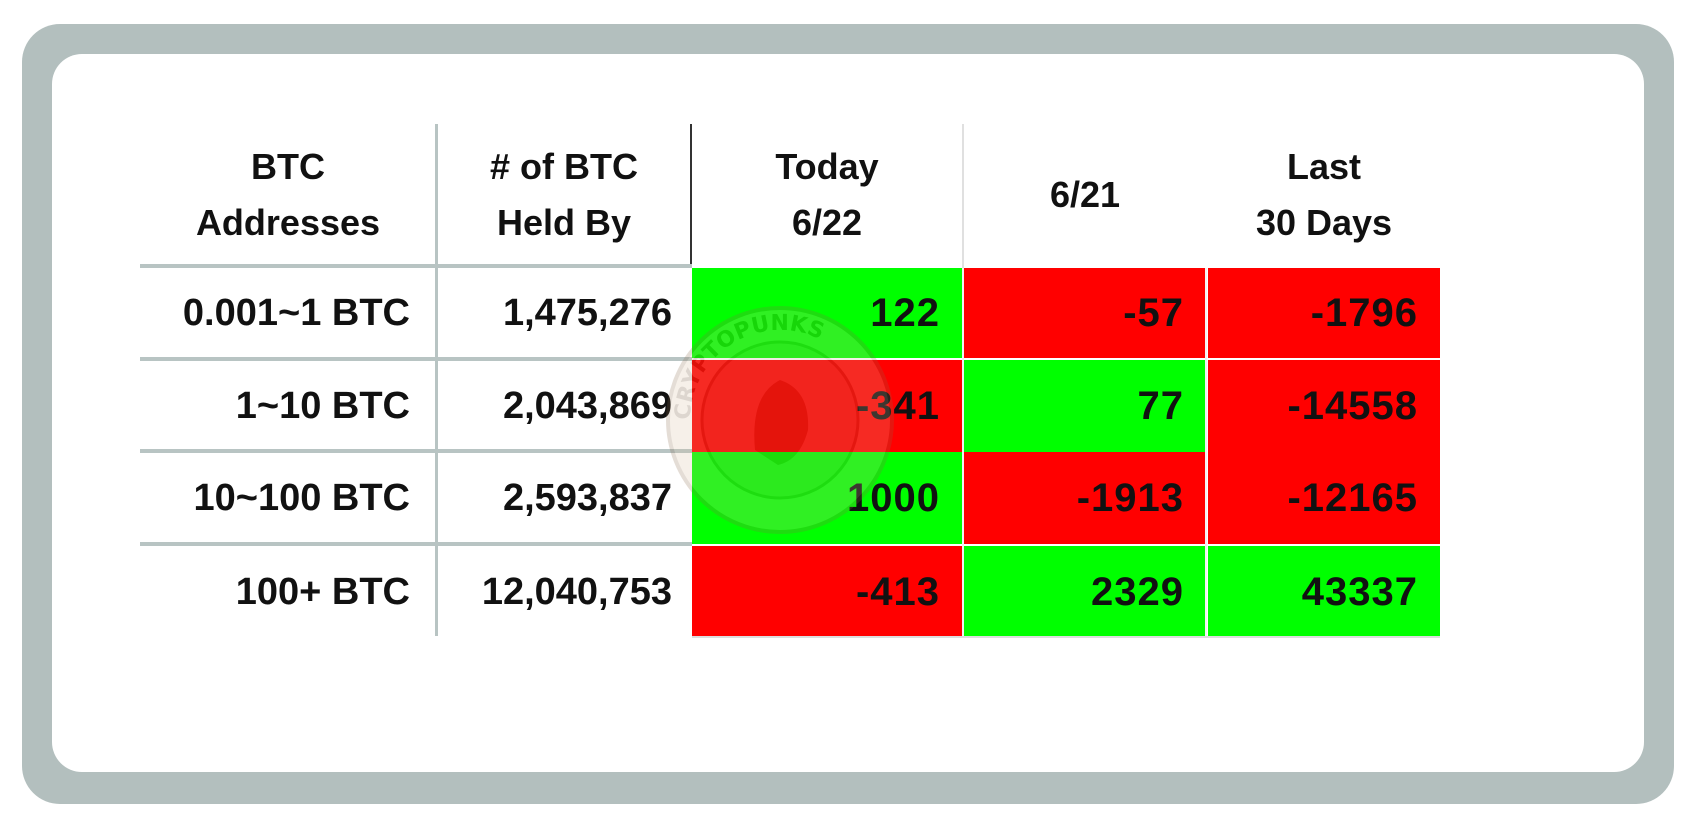 This screenshot has height=828, width=1696. What do you see at coordinates (1085, 406) in the screenshot?
I see `prev-day-value: 77` at bounding box center [1085, 406].